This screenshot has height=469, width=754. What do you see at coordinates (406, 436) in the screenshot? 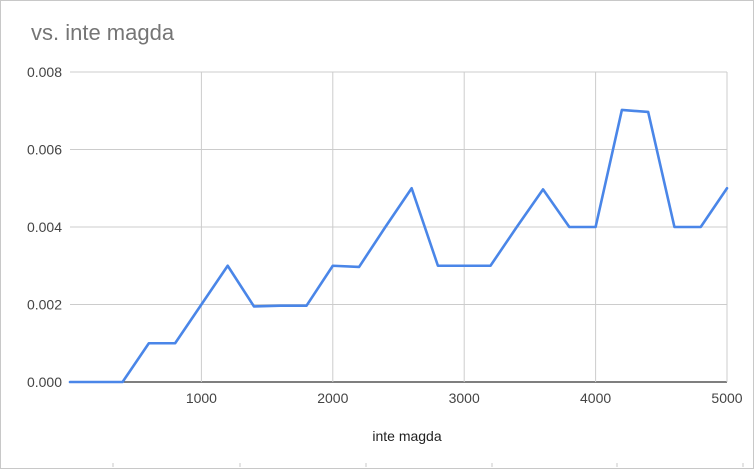
I see `x-axis-label: inte magda` at bounding box center [406, 436].